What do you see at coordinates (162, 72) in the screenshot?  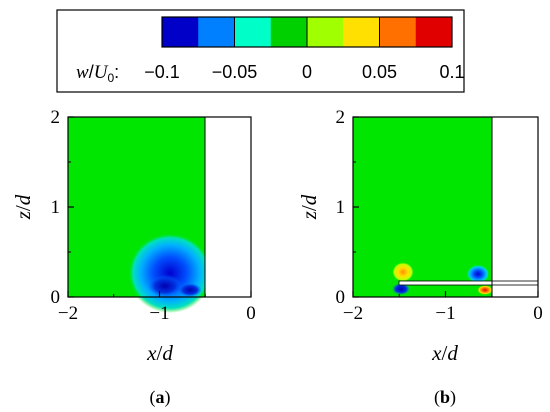 I see `colorbar-tick-label: −0.1` at bounding box center [162, 72].